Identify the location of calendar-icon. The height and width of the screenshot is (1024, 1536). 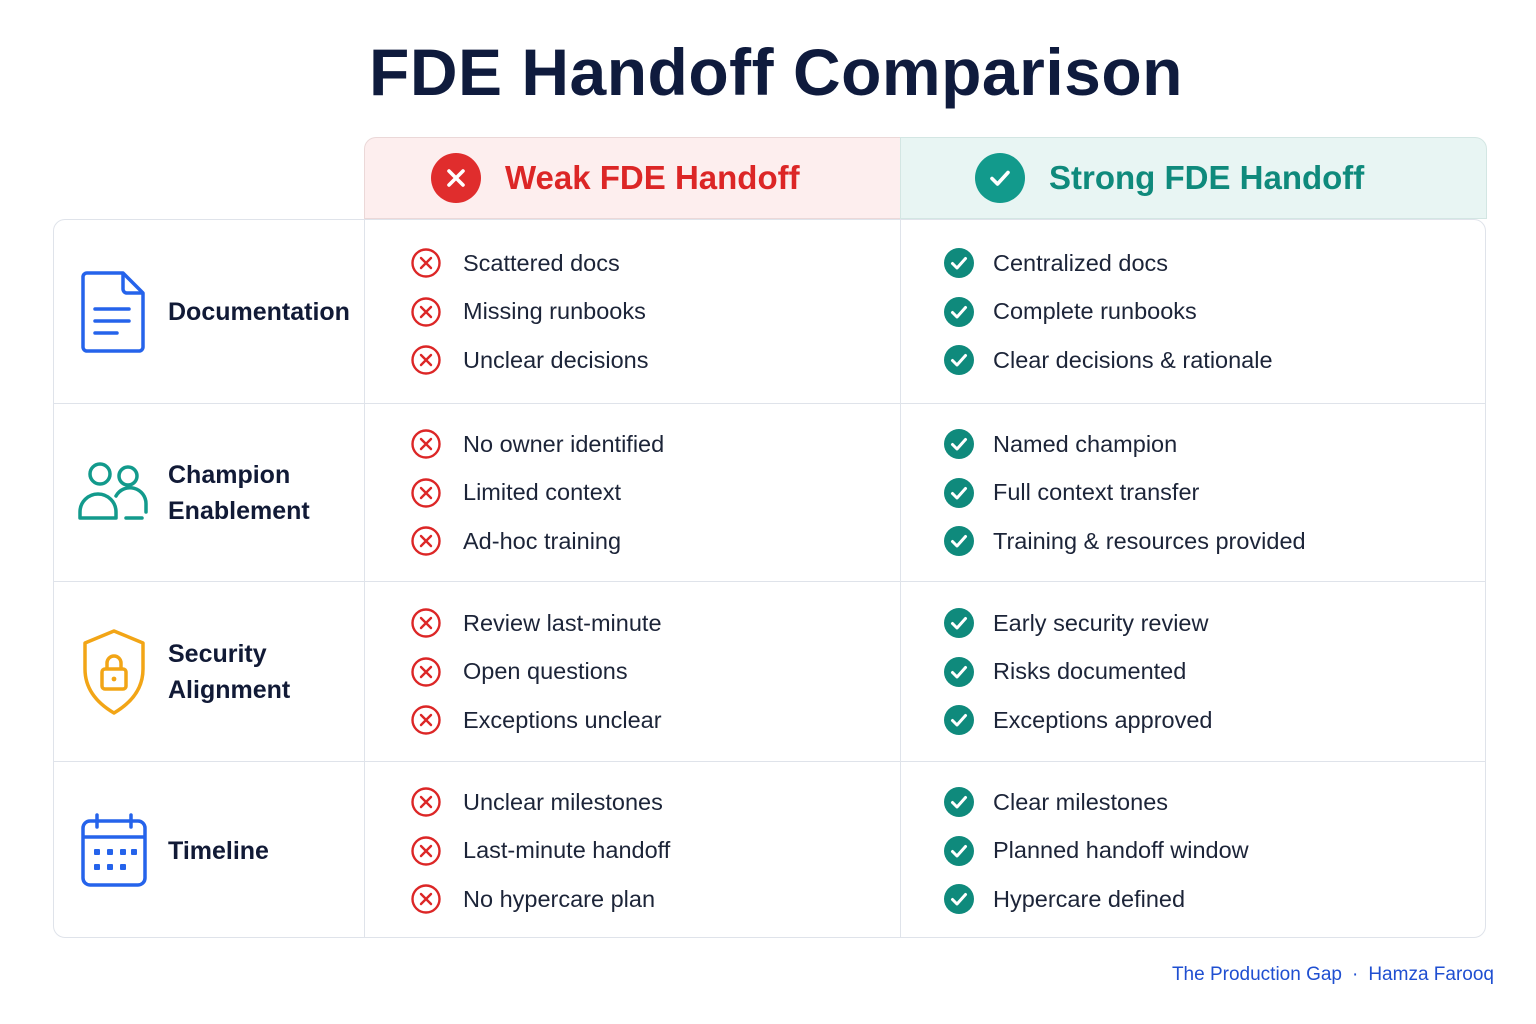
(114, 851).